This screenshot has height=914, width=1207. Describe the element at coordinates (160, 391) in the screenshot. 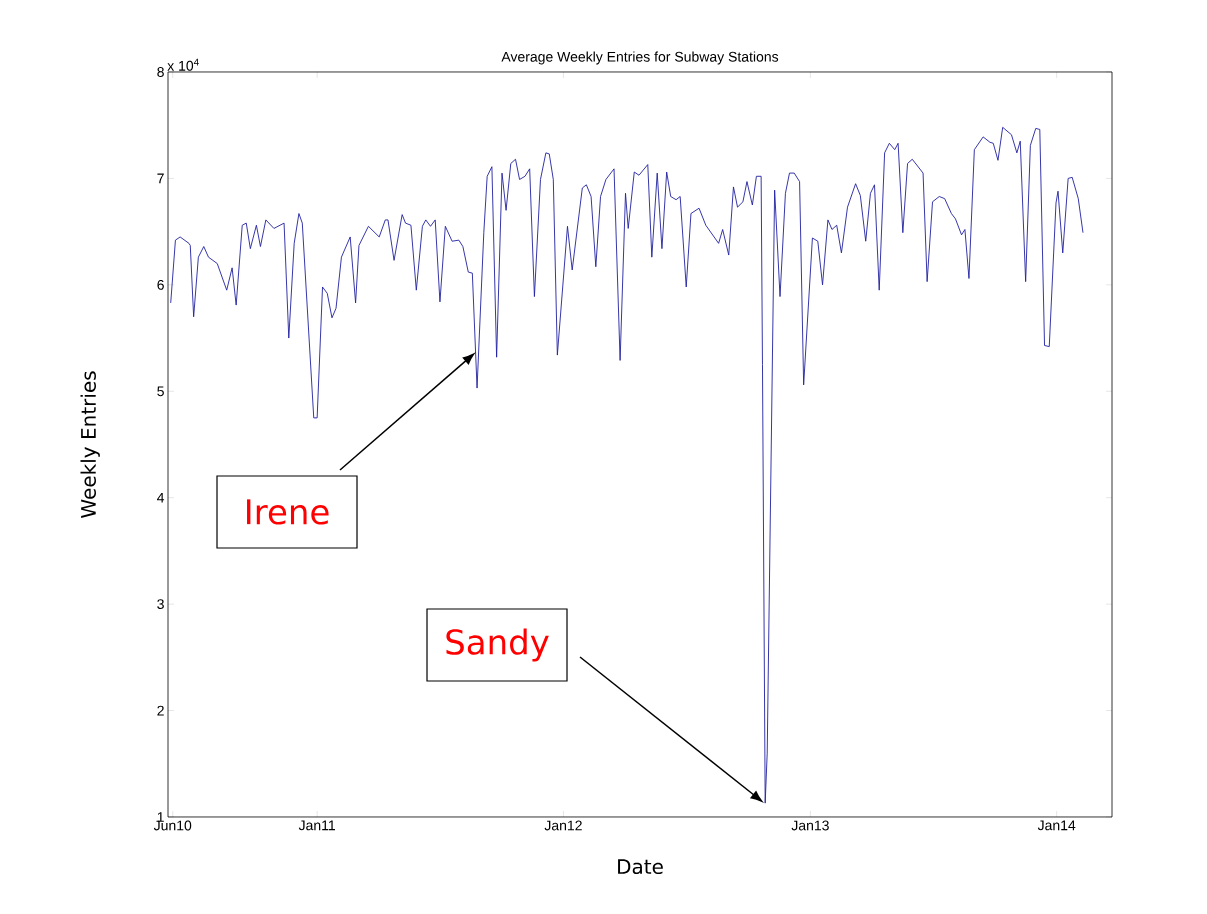

I see `y-tick-label: 5` at that location.